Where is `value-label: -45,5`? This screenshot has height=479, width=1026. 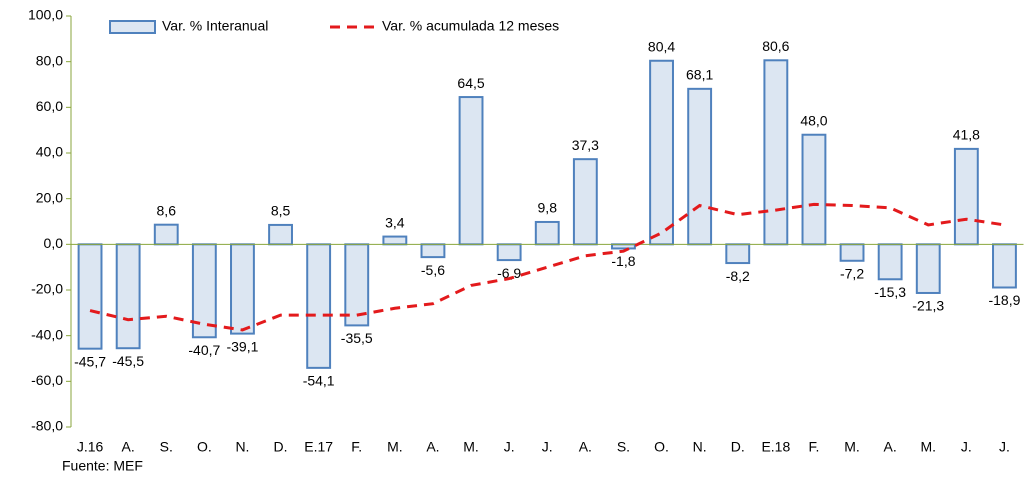
value-label: -45,5 is located at coordinates (128, 361).